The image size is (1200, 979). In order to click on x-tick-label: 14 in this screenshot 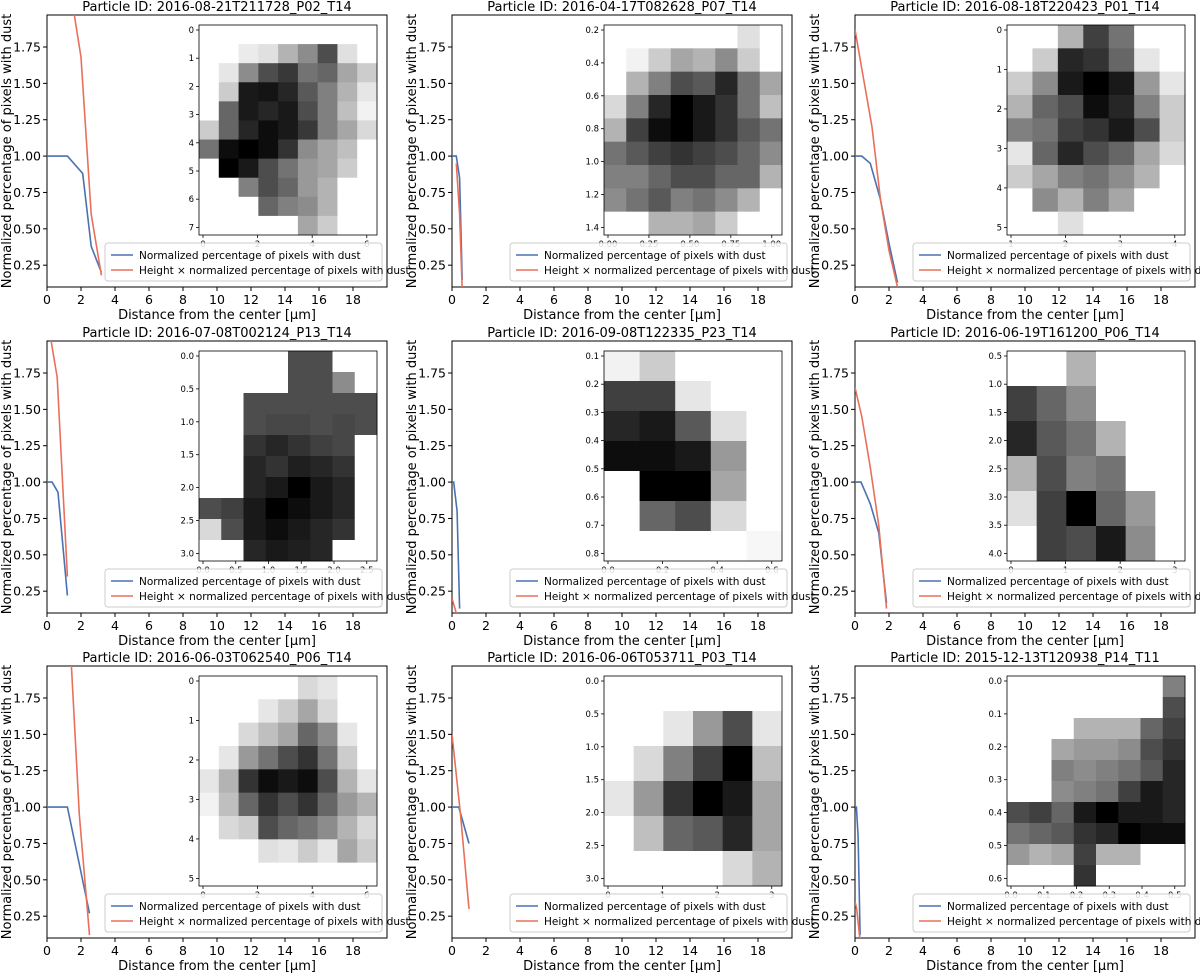, I will do `click(285, 625)`.